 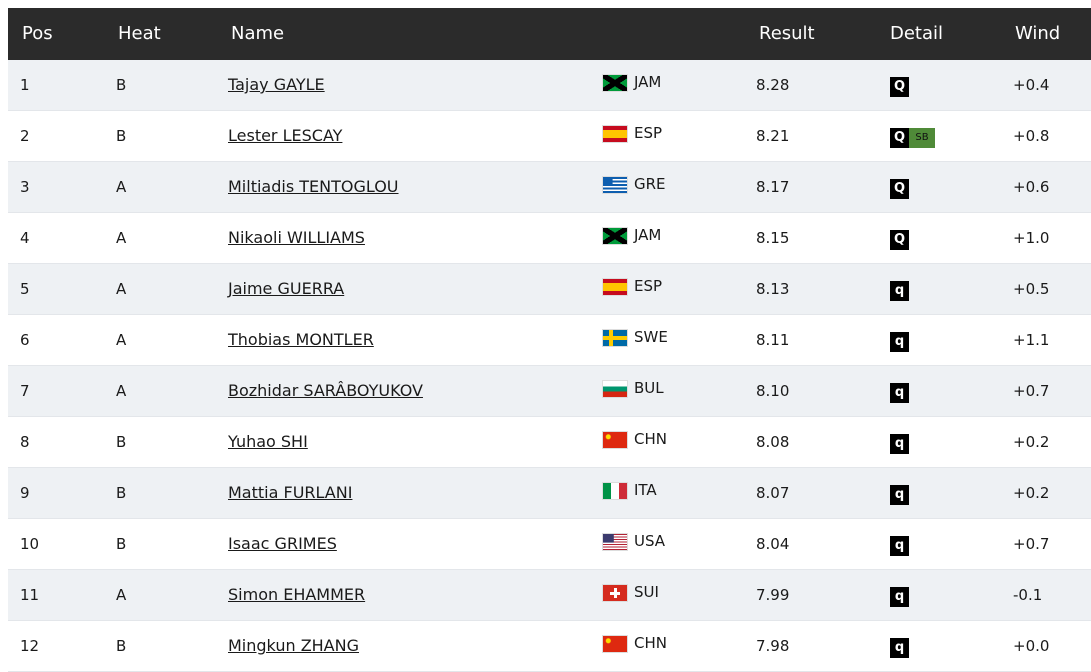 What do you see at coordinates (25, 442) in the screenshot?
I see `pos: 8` at bounding box center [25, 442].